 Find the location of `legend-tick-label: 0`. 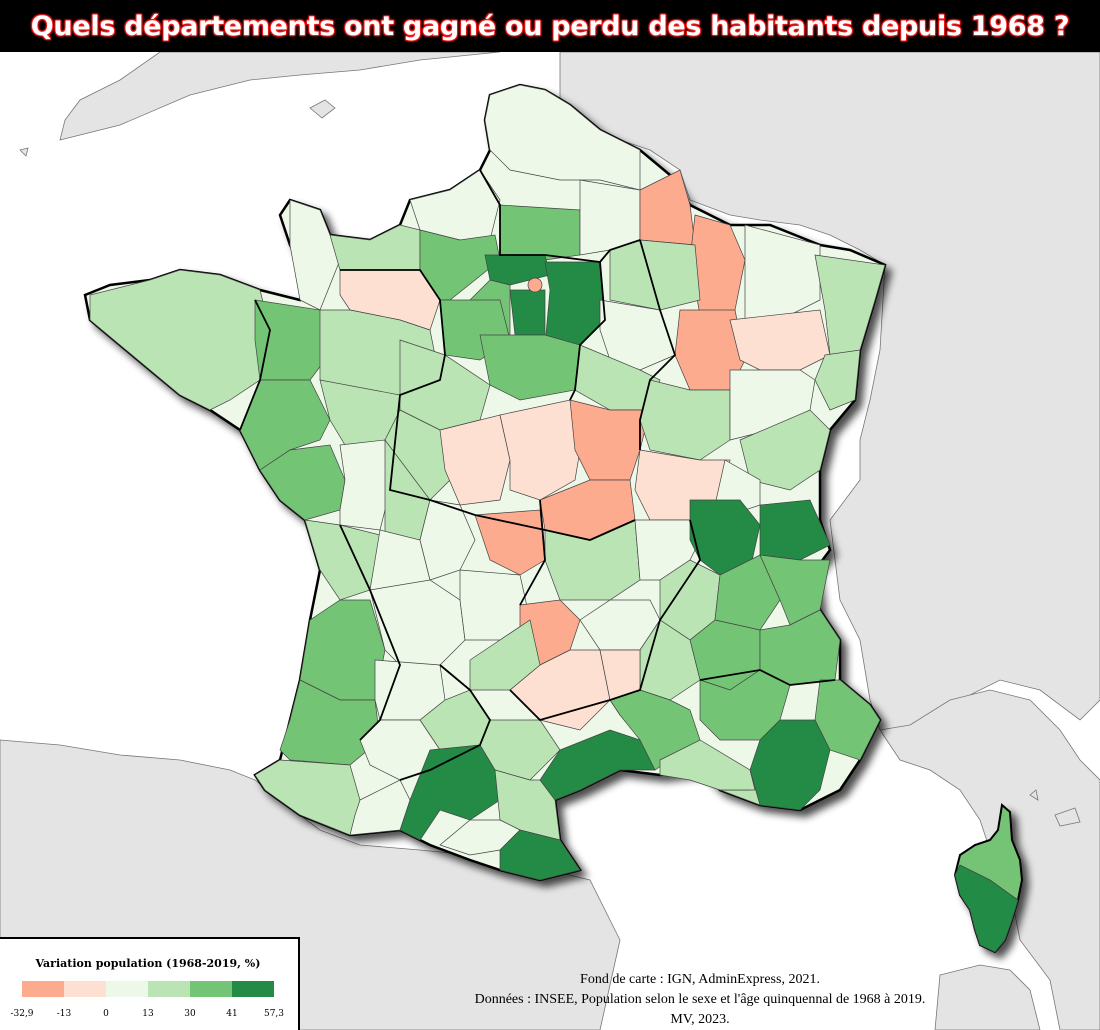

legend-tick-label: 0 is located at coordinates (106, 1014).